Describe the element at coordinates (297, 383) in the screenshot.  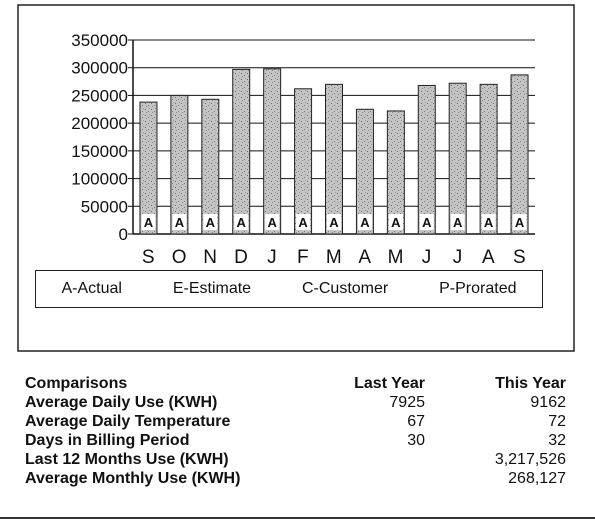
I see `comparisons-header-row: Comparisons Last Year This Year` at that location.